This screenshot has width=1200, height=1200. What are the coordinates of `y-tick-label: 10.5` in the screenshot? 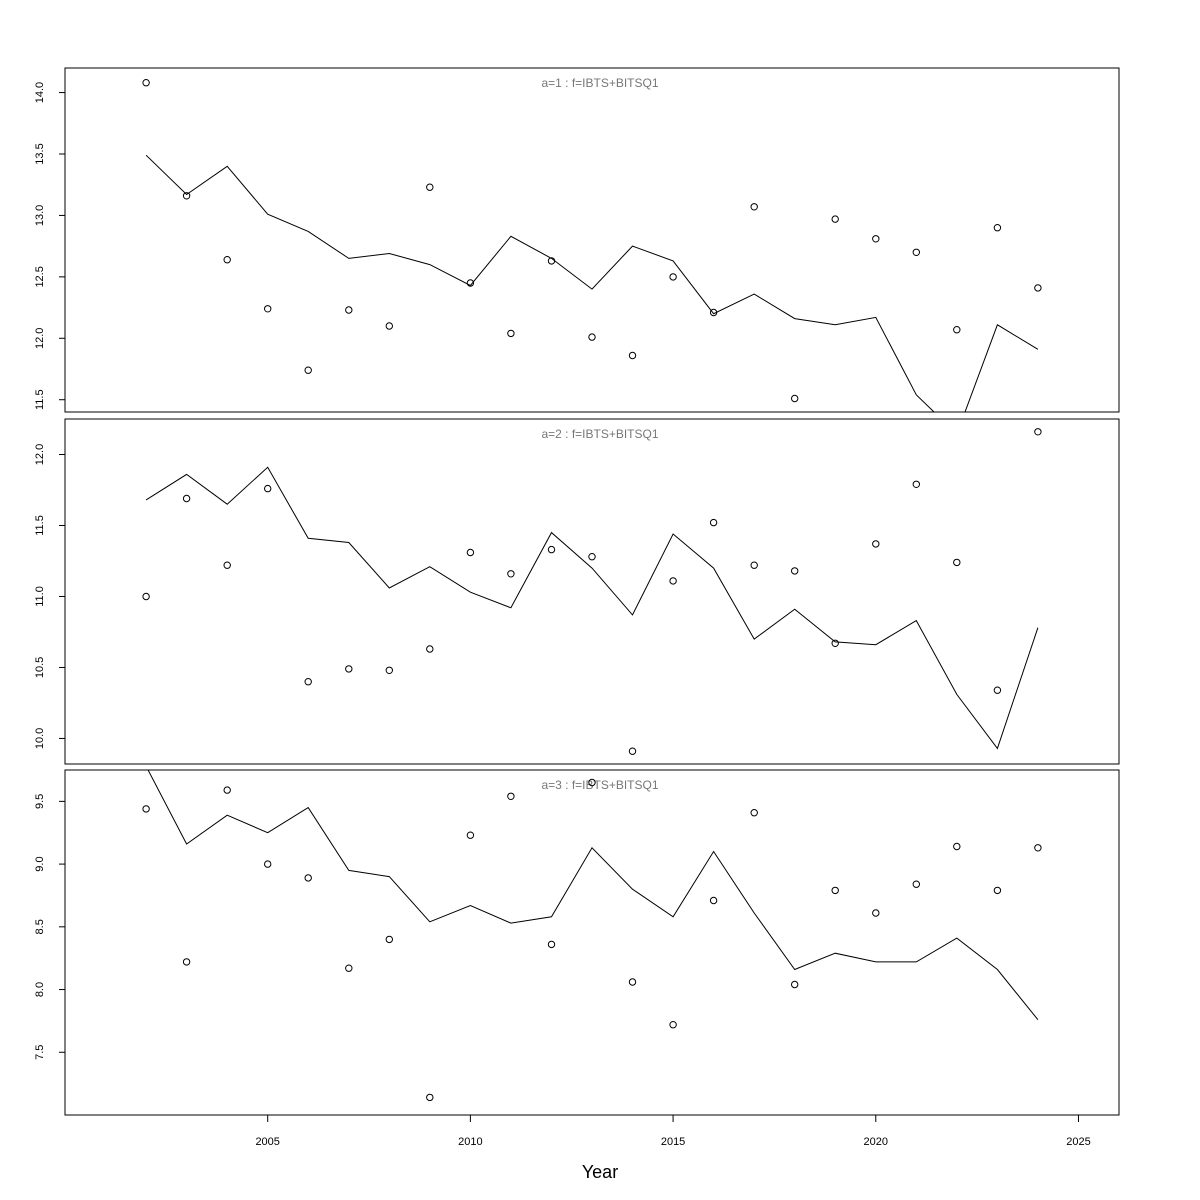 It's located at (40, 667).